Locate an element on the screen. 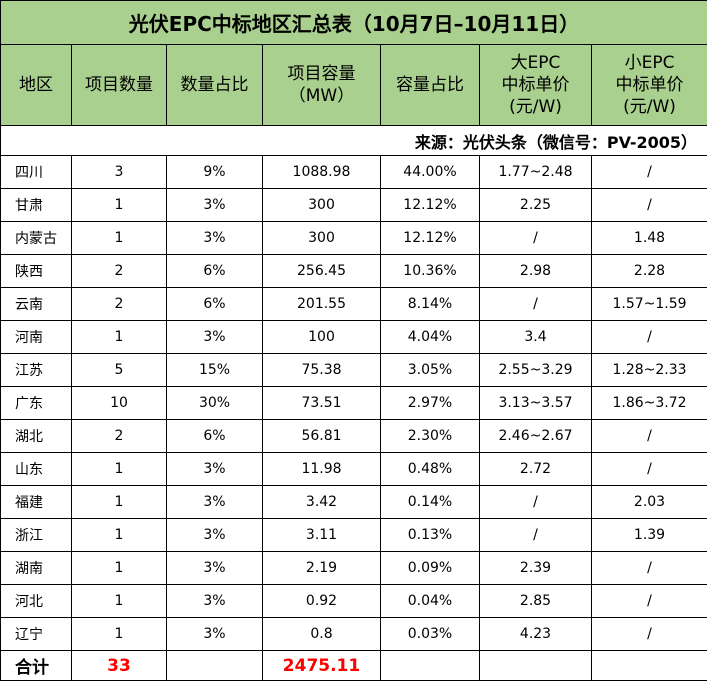 The image size is (707, 681). total-capacity: 2475.11 is located at coordinates (321, 665).